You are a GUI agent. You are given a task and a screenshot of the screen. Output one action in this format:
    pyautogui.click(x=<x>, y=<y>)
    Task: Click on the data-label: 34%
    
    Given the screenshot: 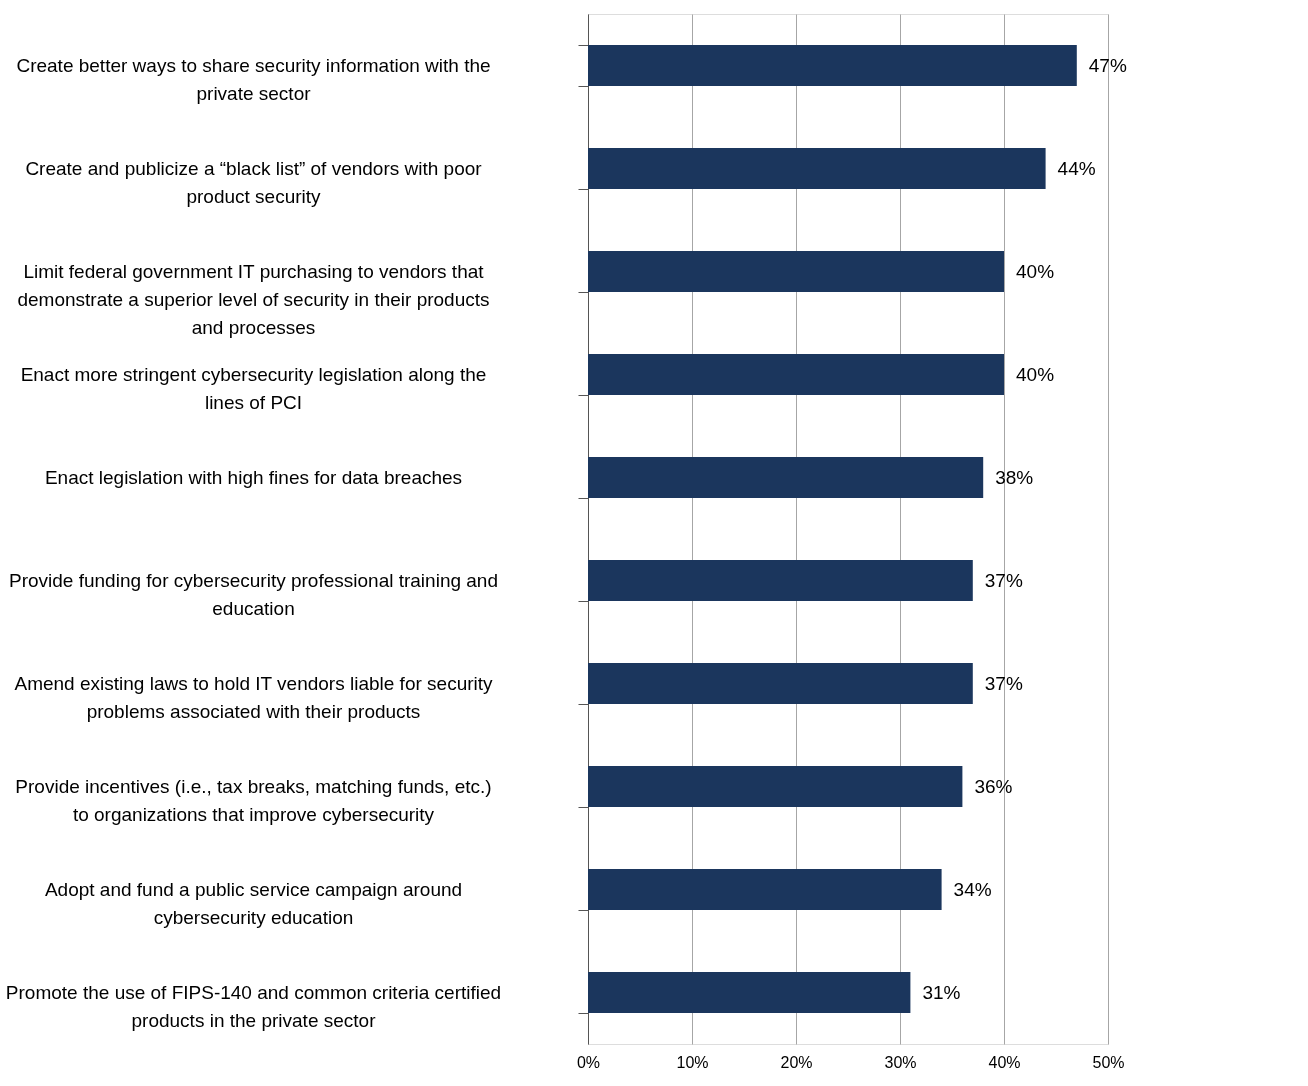 What is the action you would take?
    pyautogui.click(x=972, y=889)
    